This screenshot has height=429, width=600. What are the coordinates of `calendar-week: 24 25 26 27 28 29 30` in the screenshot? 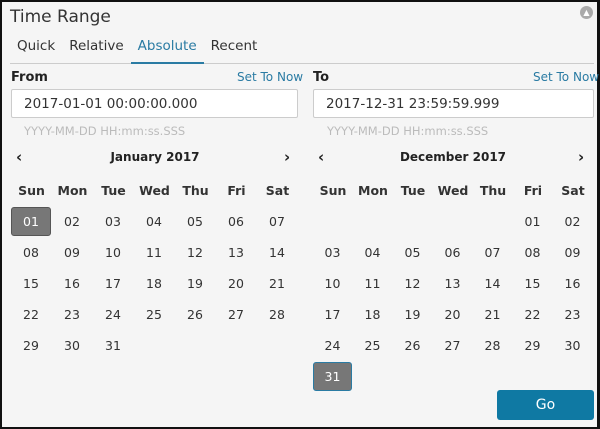 It's located at (453, 345).